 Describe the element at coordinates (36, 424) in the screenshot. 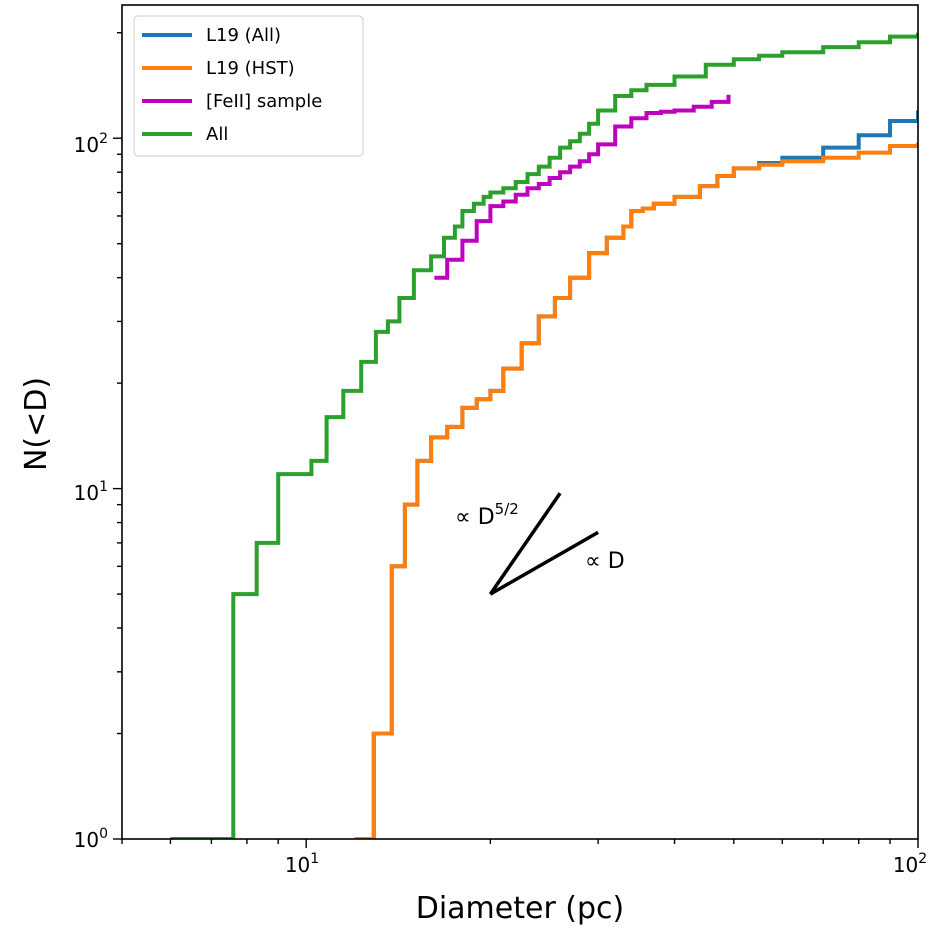

I see `y-axis-title: N(<D)` at that location.